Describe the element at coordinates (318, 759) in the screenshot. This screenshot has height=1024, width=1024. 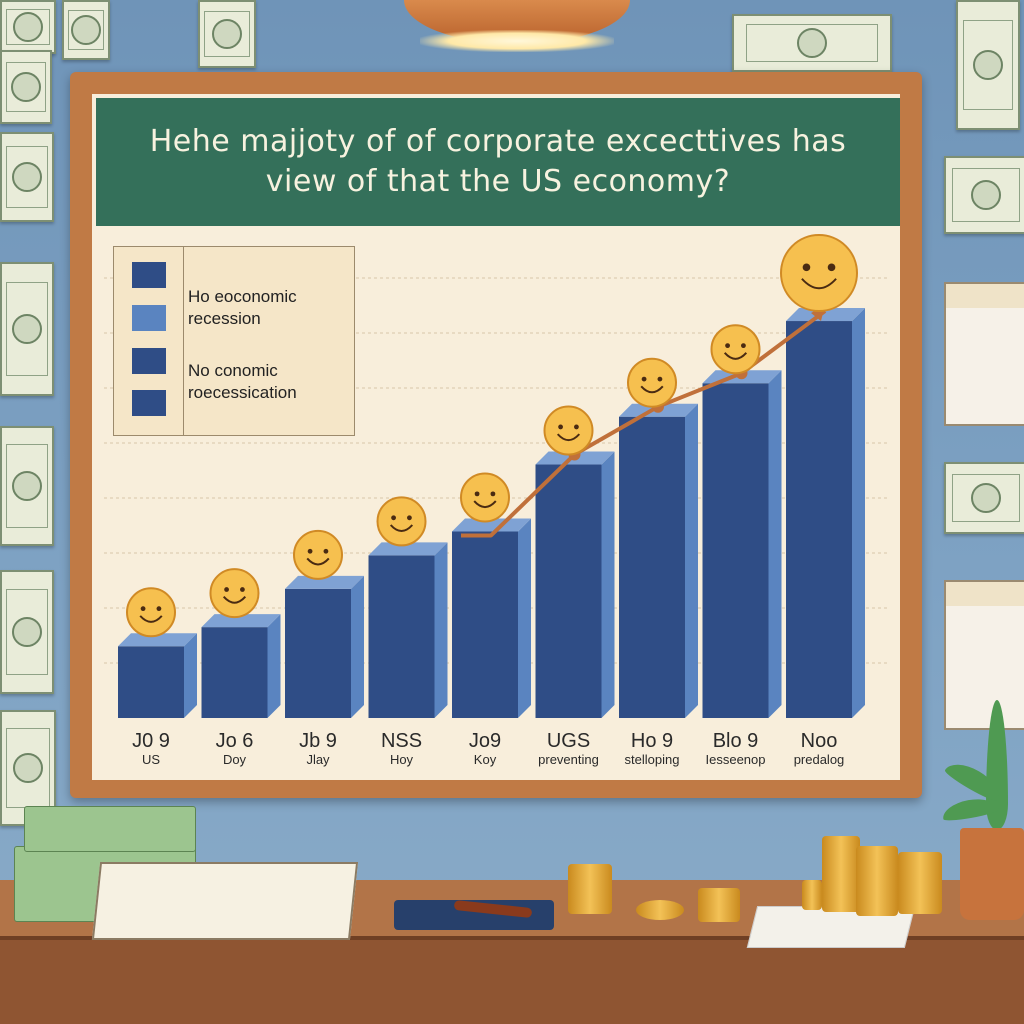
I see `x-tick-label-bottom: Jlay` at that location.